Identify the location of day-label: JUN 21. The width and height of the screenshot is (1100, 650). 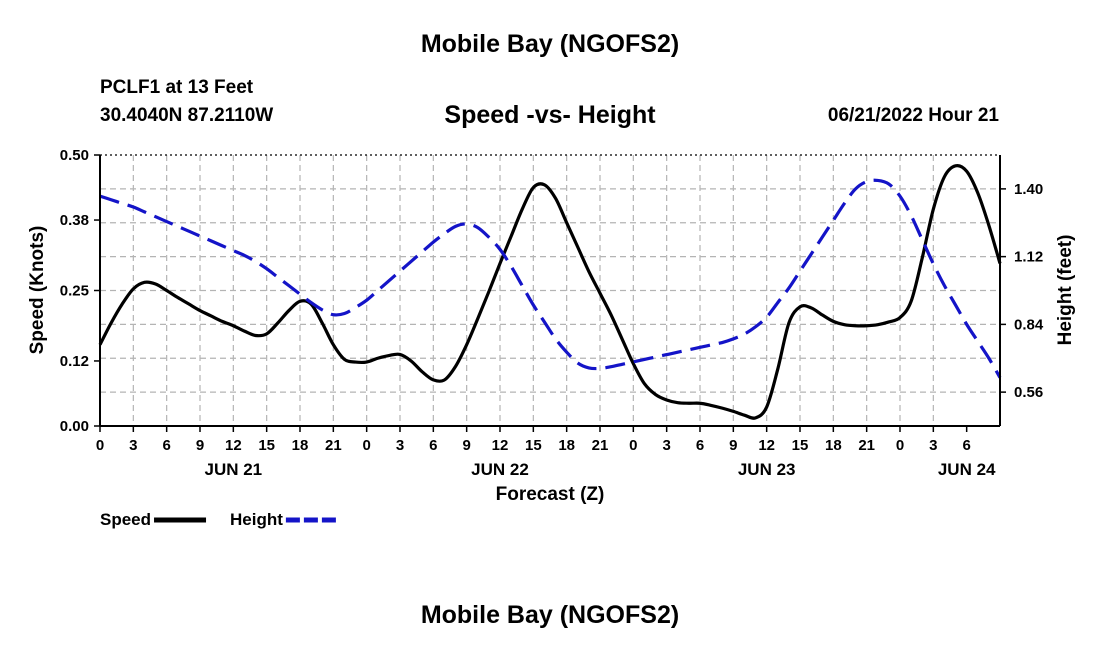
(234, 469).